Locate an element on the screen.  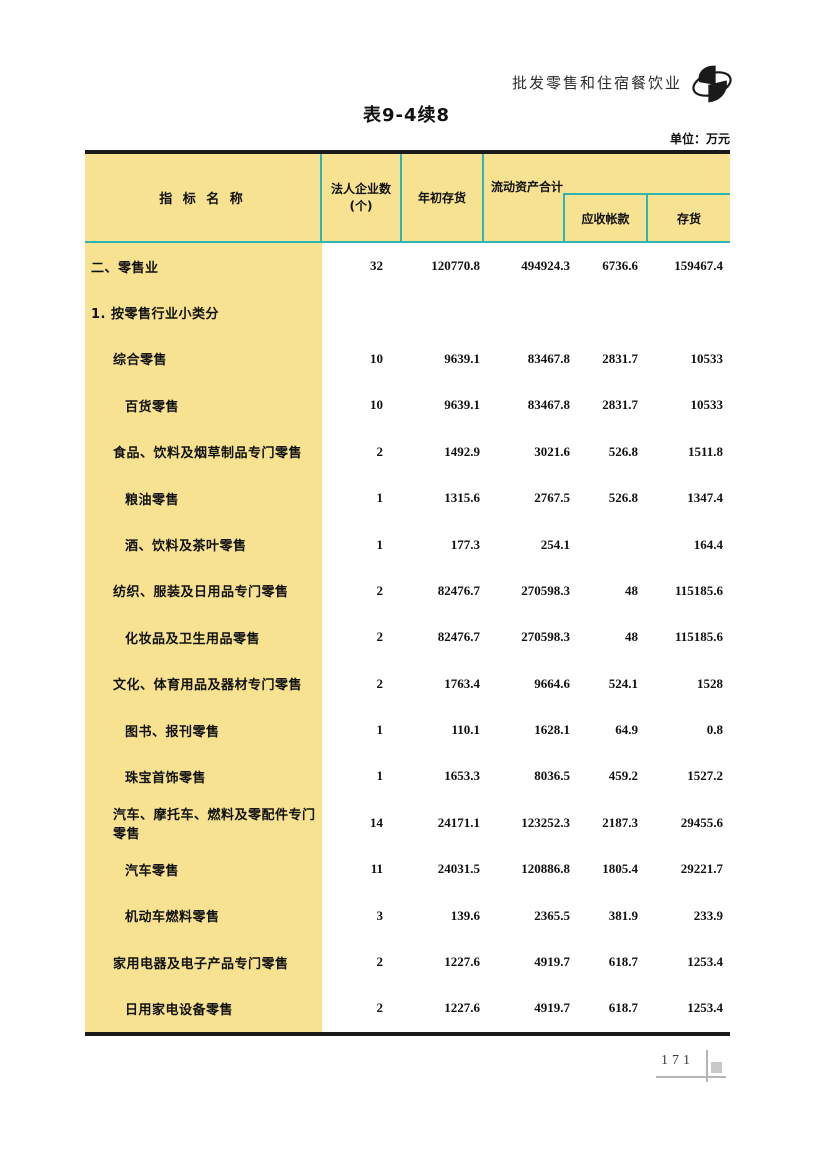
cell-accounts-receivable: 618.7 is located at coordinates (623, 962).